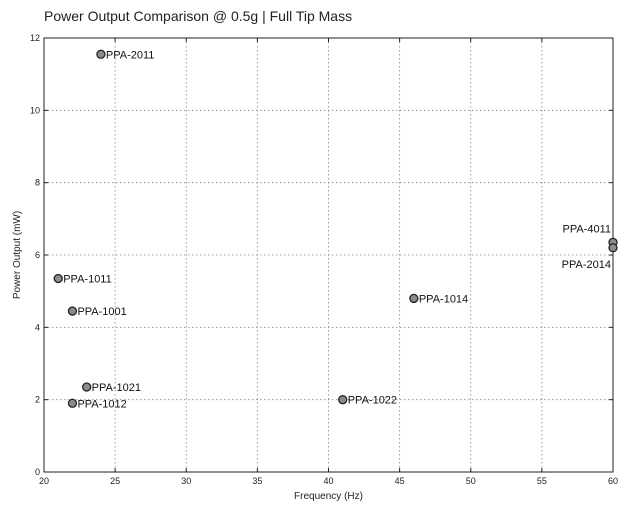 The height and width of the screenshot is (506, 618). Describe the element at coordinates (186, 481) in the screenshot. I see `x-tick-label: 30` at that location.